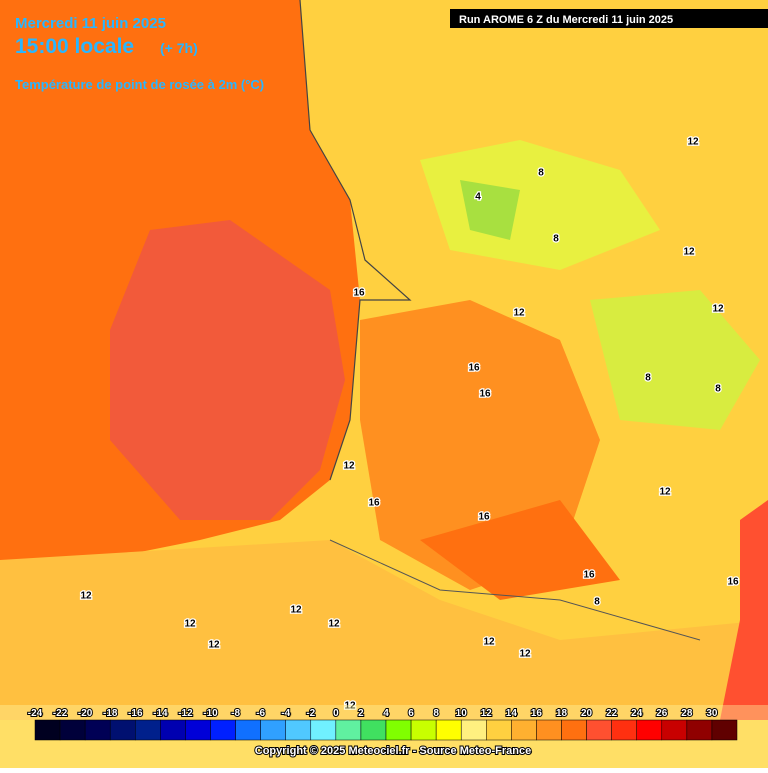 The height and width of the screenshot is (773, 768). I want to click on colorbar-label: -4, so click(285, 713).